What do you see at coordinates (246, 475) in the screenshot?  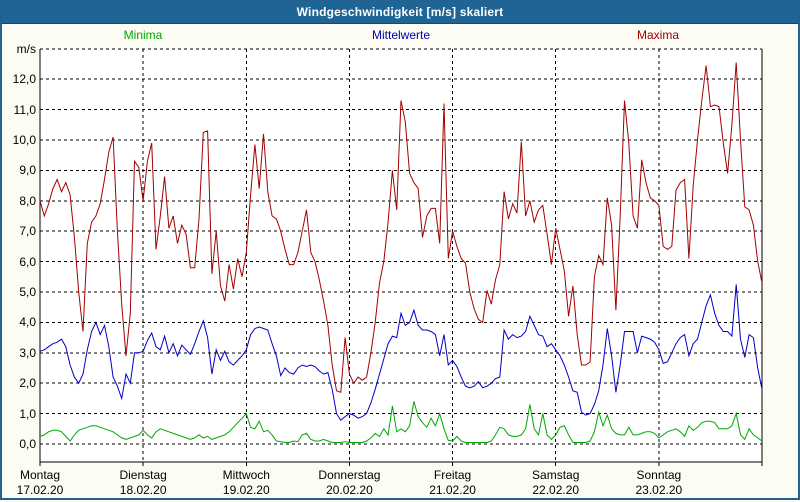 I see `x-day-name: Mittwoch` at bounding box center [246, 475].